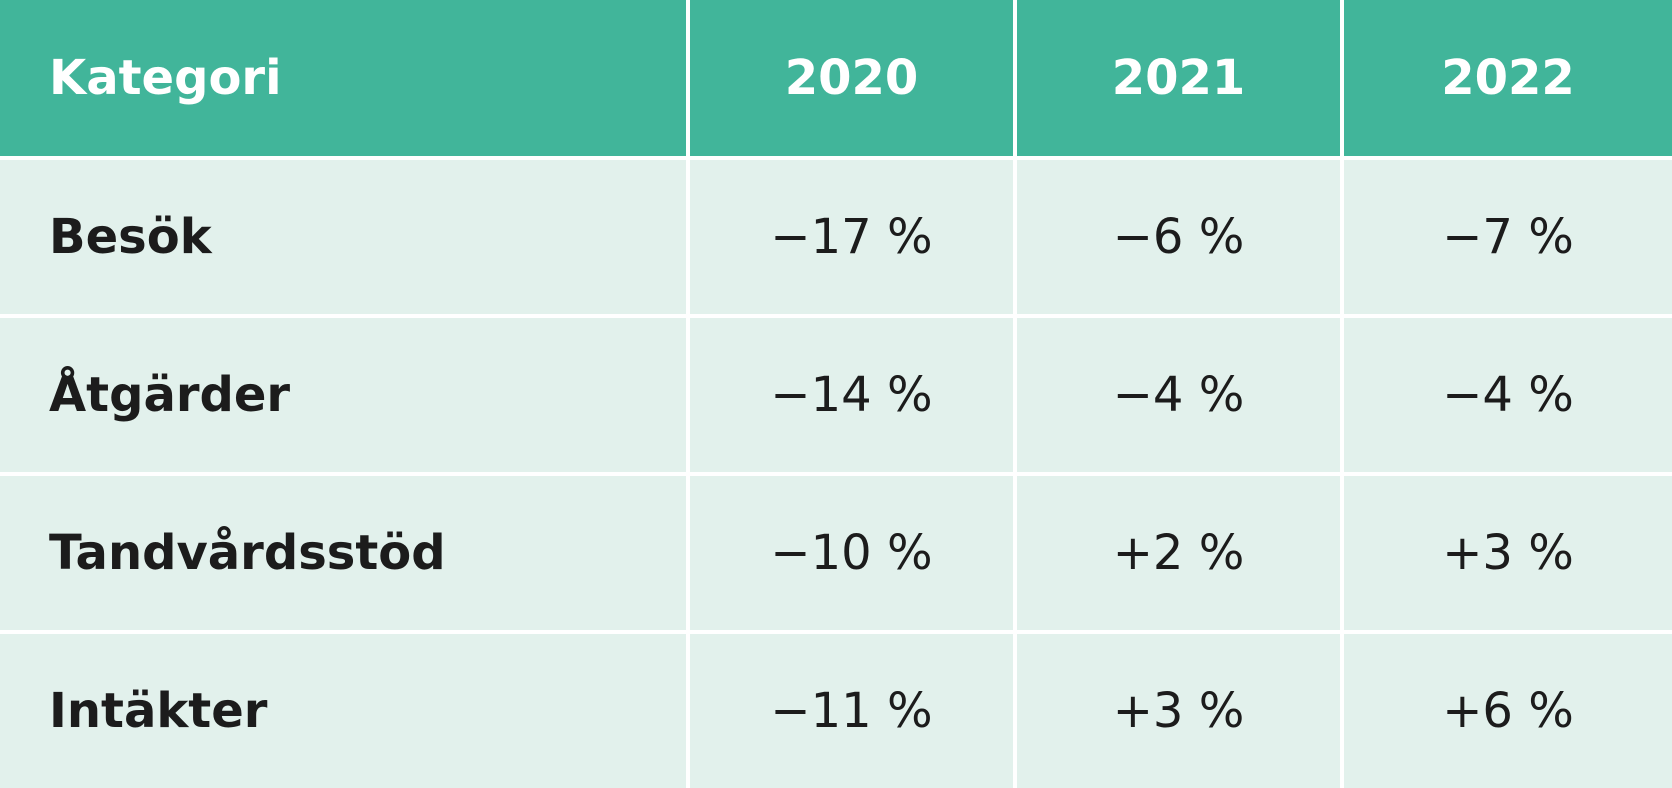 The width and height of the screenshot is (1672, 788). Describe the element at coordinates (851, 237) in the screenshot. I see `value-cell: −17 %` at that location.